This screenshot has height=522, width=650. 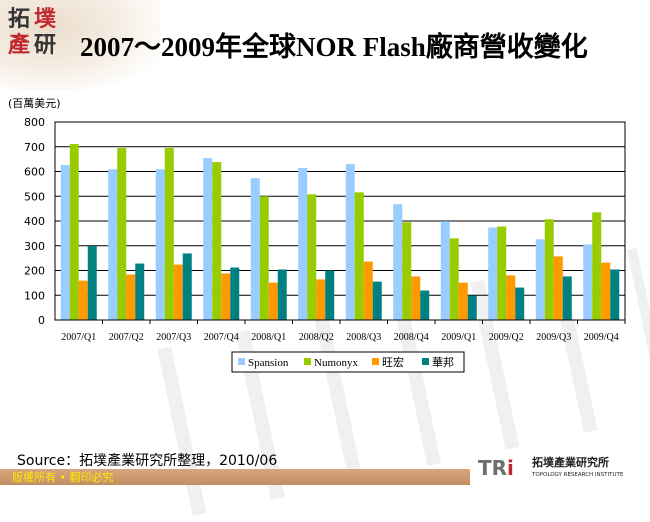 What do you see at coordinates (34, 103) in the screenshot?
I see `y-axis-label: (百萬美元)` at bounding box center [34, 103].